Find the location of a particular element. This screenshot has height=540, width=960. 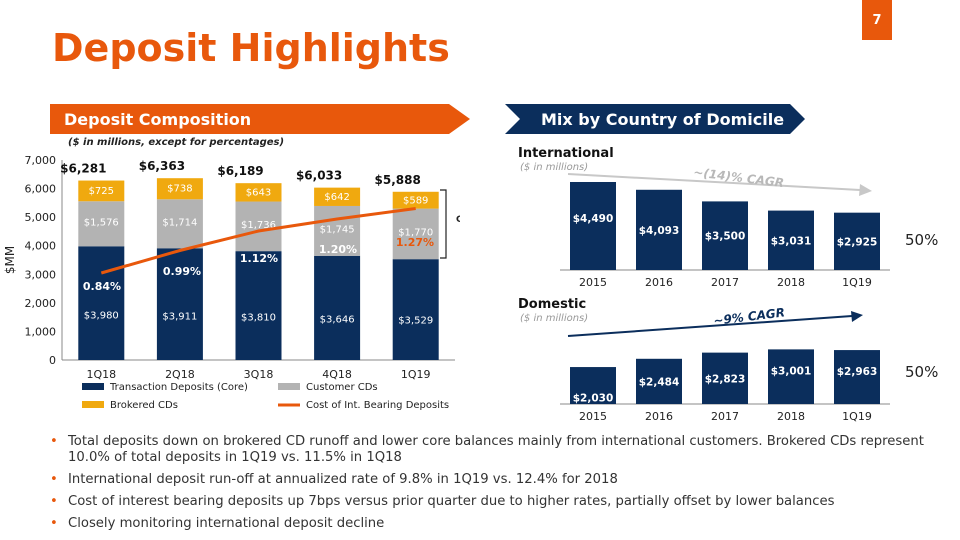

bar-value-label: $1,714 is located at coordinates (179, 222).